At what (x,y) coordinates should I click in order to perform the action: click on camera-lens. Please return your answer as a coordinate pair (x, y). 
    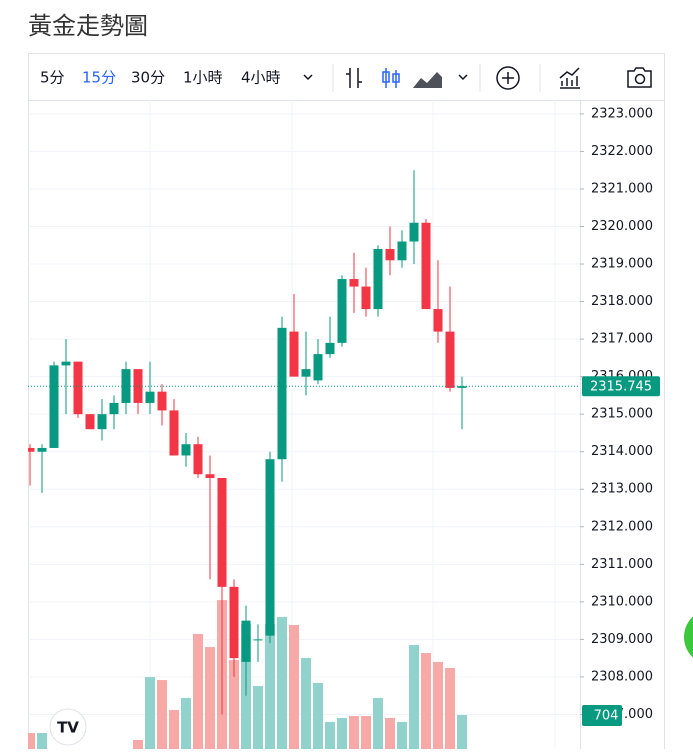
    Looking at the image, I should click on (640, 79).